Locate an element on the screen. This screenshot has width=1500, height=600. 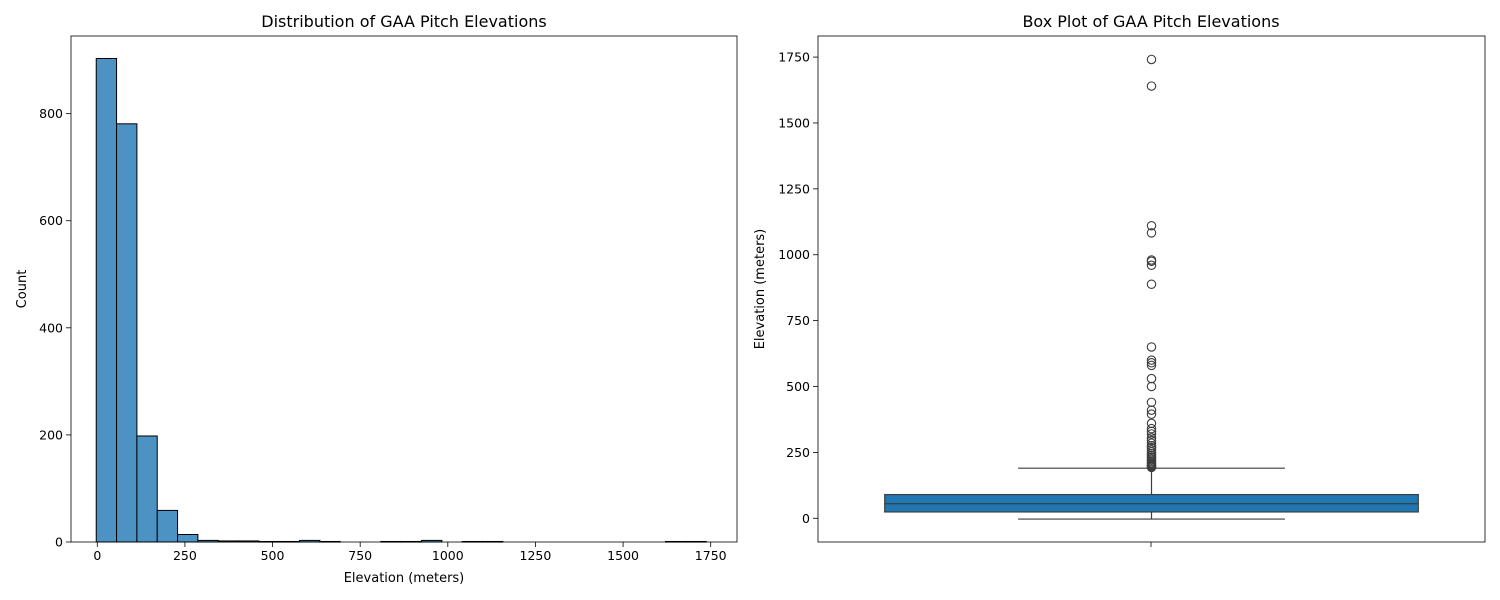
boxplot-y-tick-label: 500 is located at coordinates (798, 386).